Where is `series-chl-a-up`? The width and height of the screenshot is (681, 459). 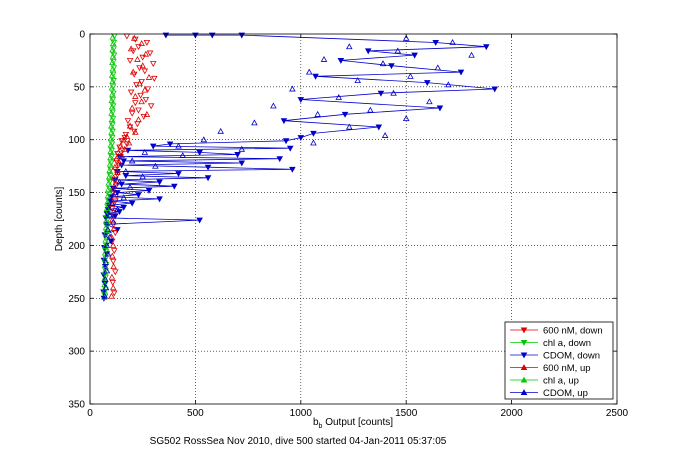
series-chl-a-up is located at coordinates (109, 166).